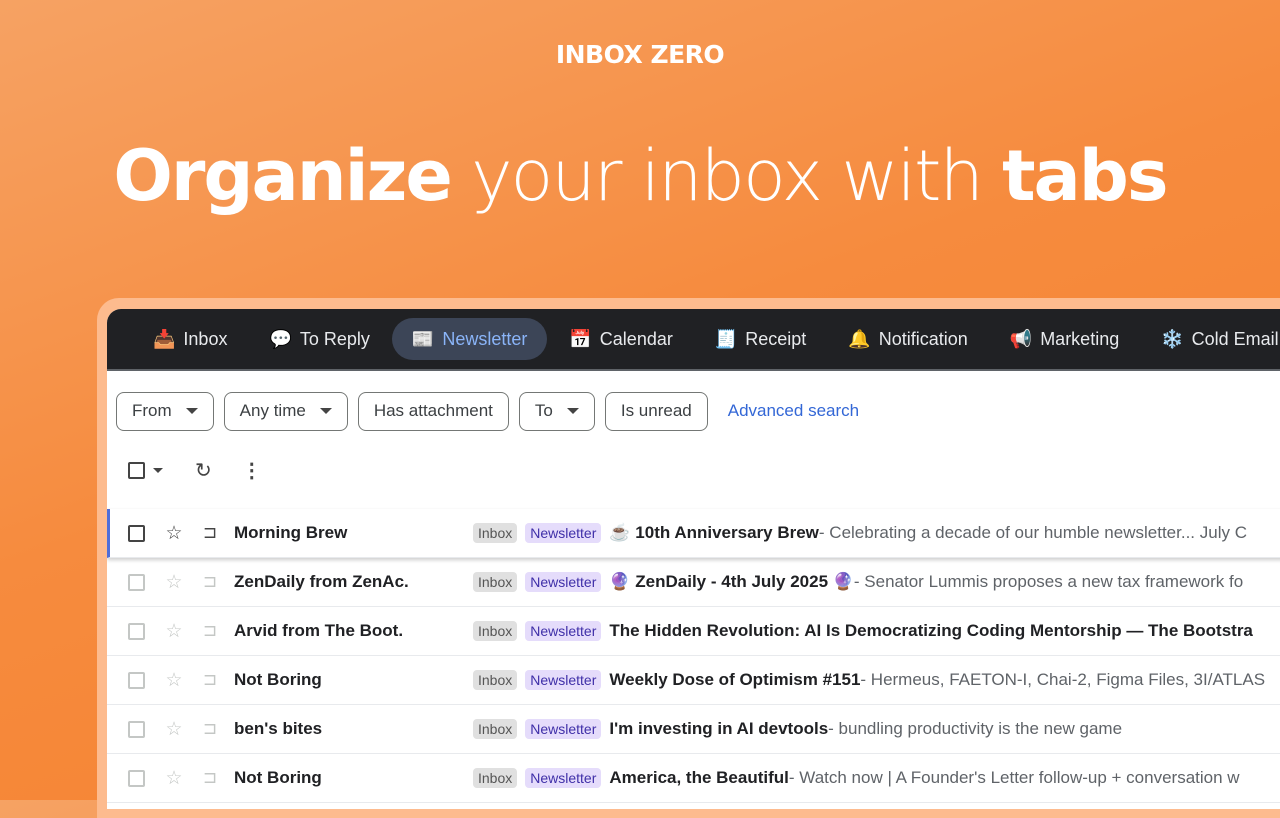 The height and width of the screenshot is (818, 1280). Describe the element at coordinates (693, 470) in the screenshot. I see `list-toolbar: ↻ ⋮` at that location.